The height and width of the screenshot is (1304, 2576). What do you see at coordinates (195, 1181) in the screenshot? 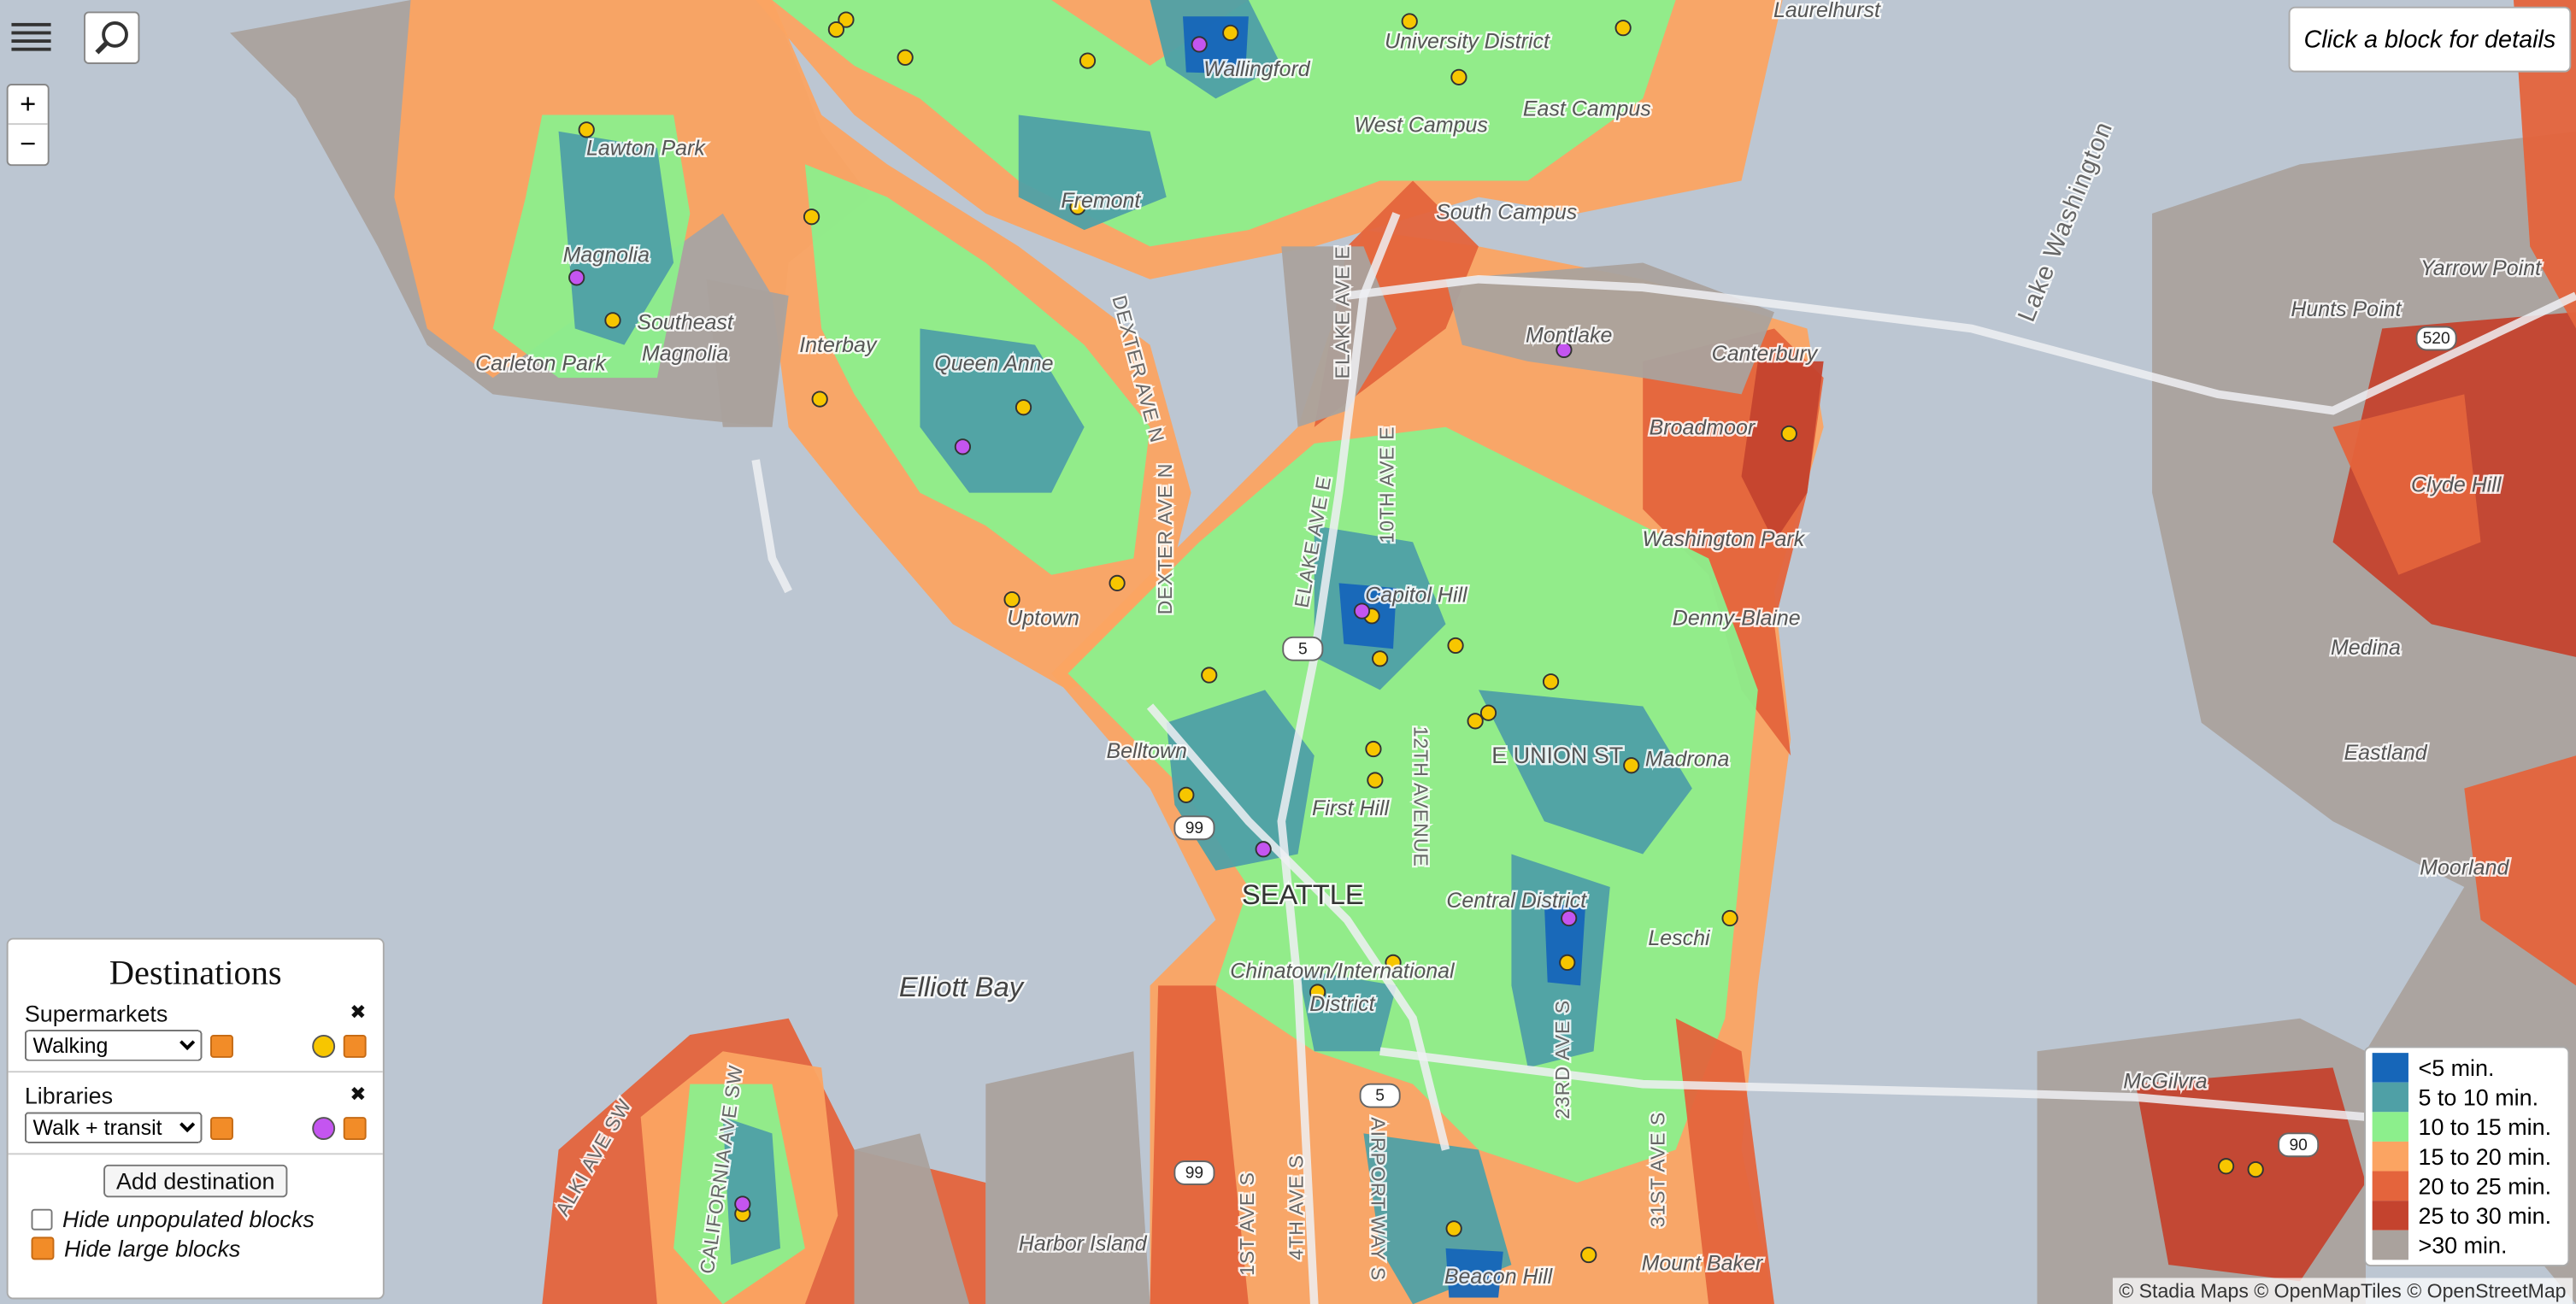
I see `add-destination-button: Add destination` at bounding box center [195, 1181].